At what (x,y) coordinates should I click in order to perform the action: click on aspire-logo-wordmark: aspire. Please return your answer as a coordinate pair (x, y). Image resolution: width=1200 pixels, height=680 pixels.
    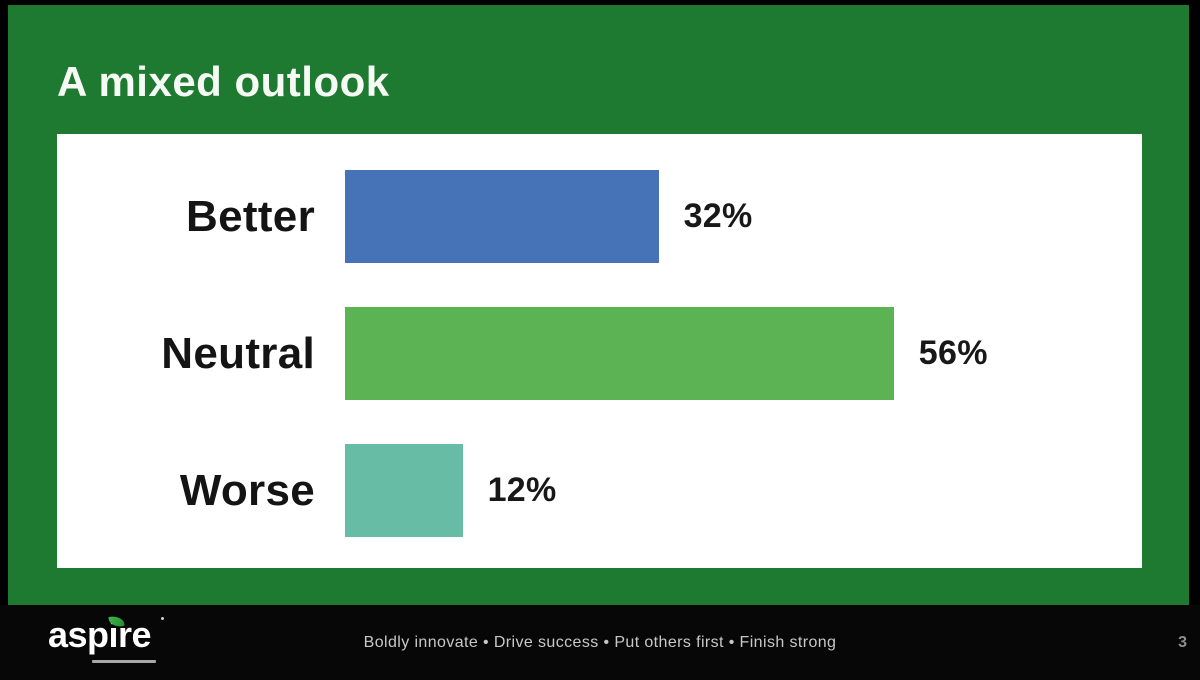
    Looking at the image, I should click on (100, 634).